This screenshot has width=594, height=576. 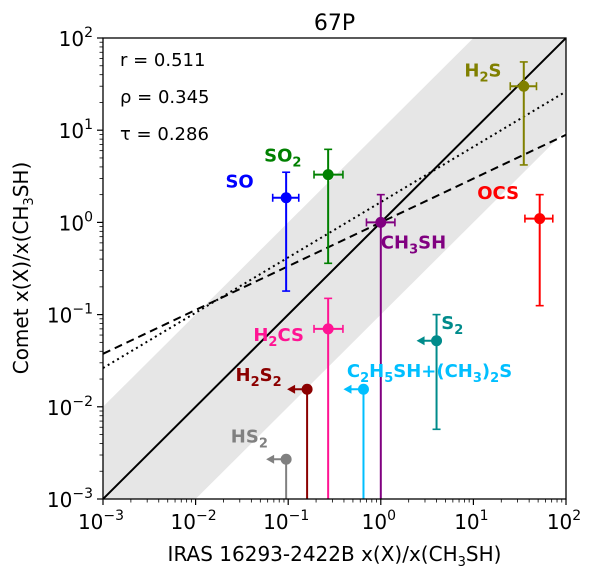 What do you see at coordinates (70, 315) in the screenshot?
I see `y-tick-label: 10⁻¹` at bounding box center [70, 315].